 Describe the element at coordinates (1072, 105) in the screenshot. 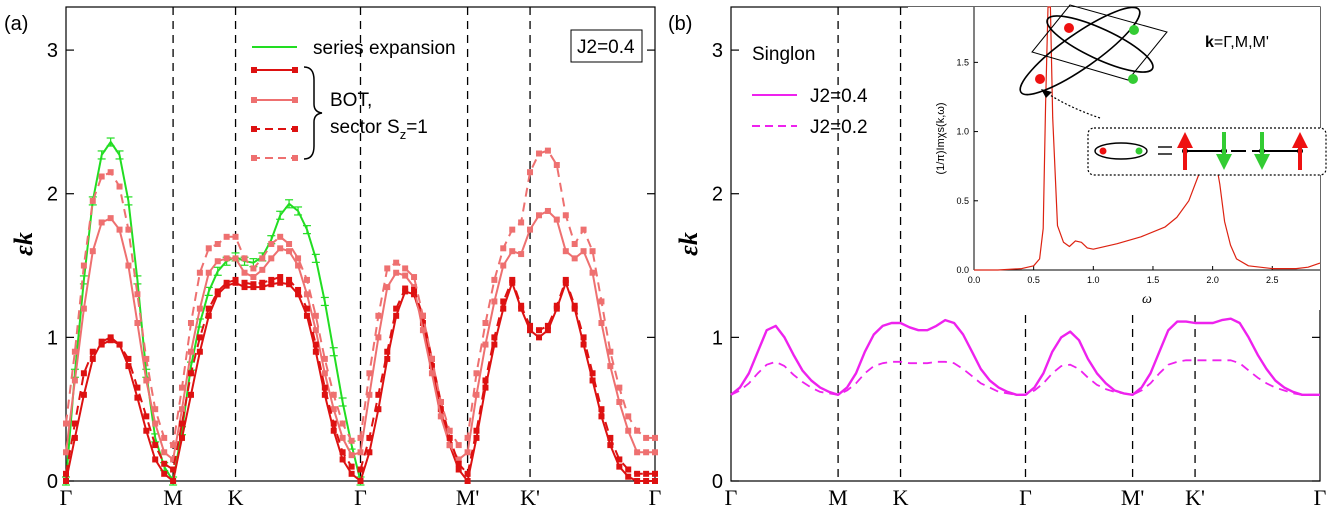

I see `pointer-arrow` at that location.